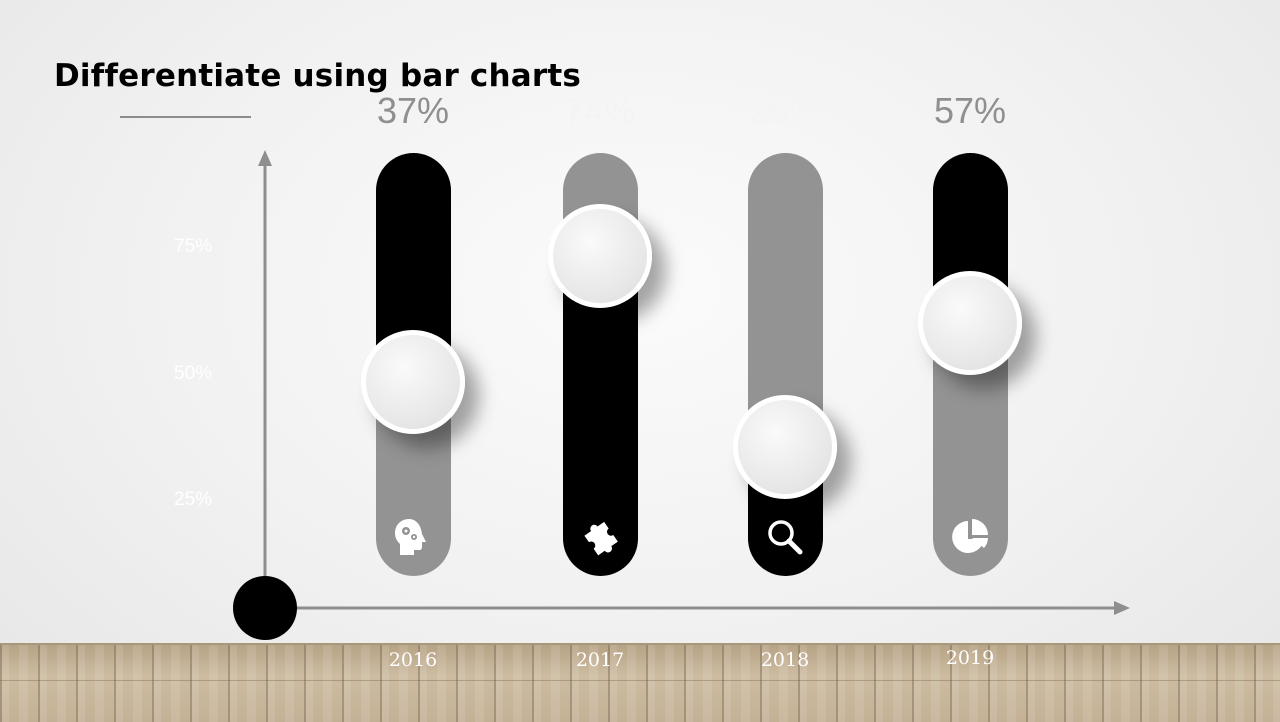  What do you see at coordinates (318, 76) in the screenshot?
I see `slide-title: Differentiate using bar charts` at bounding box center [318, 76].